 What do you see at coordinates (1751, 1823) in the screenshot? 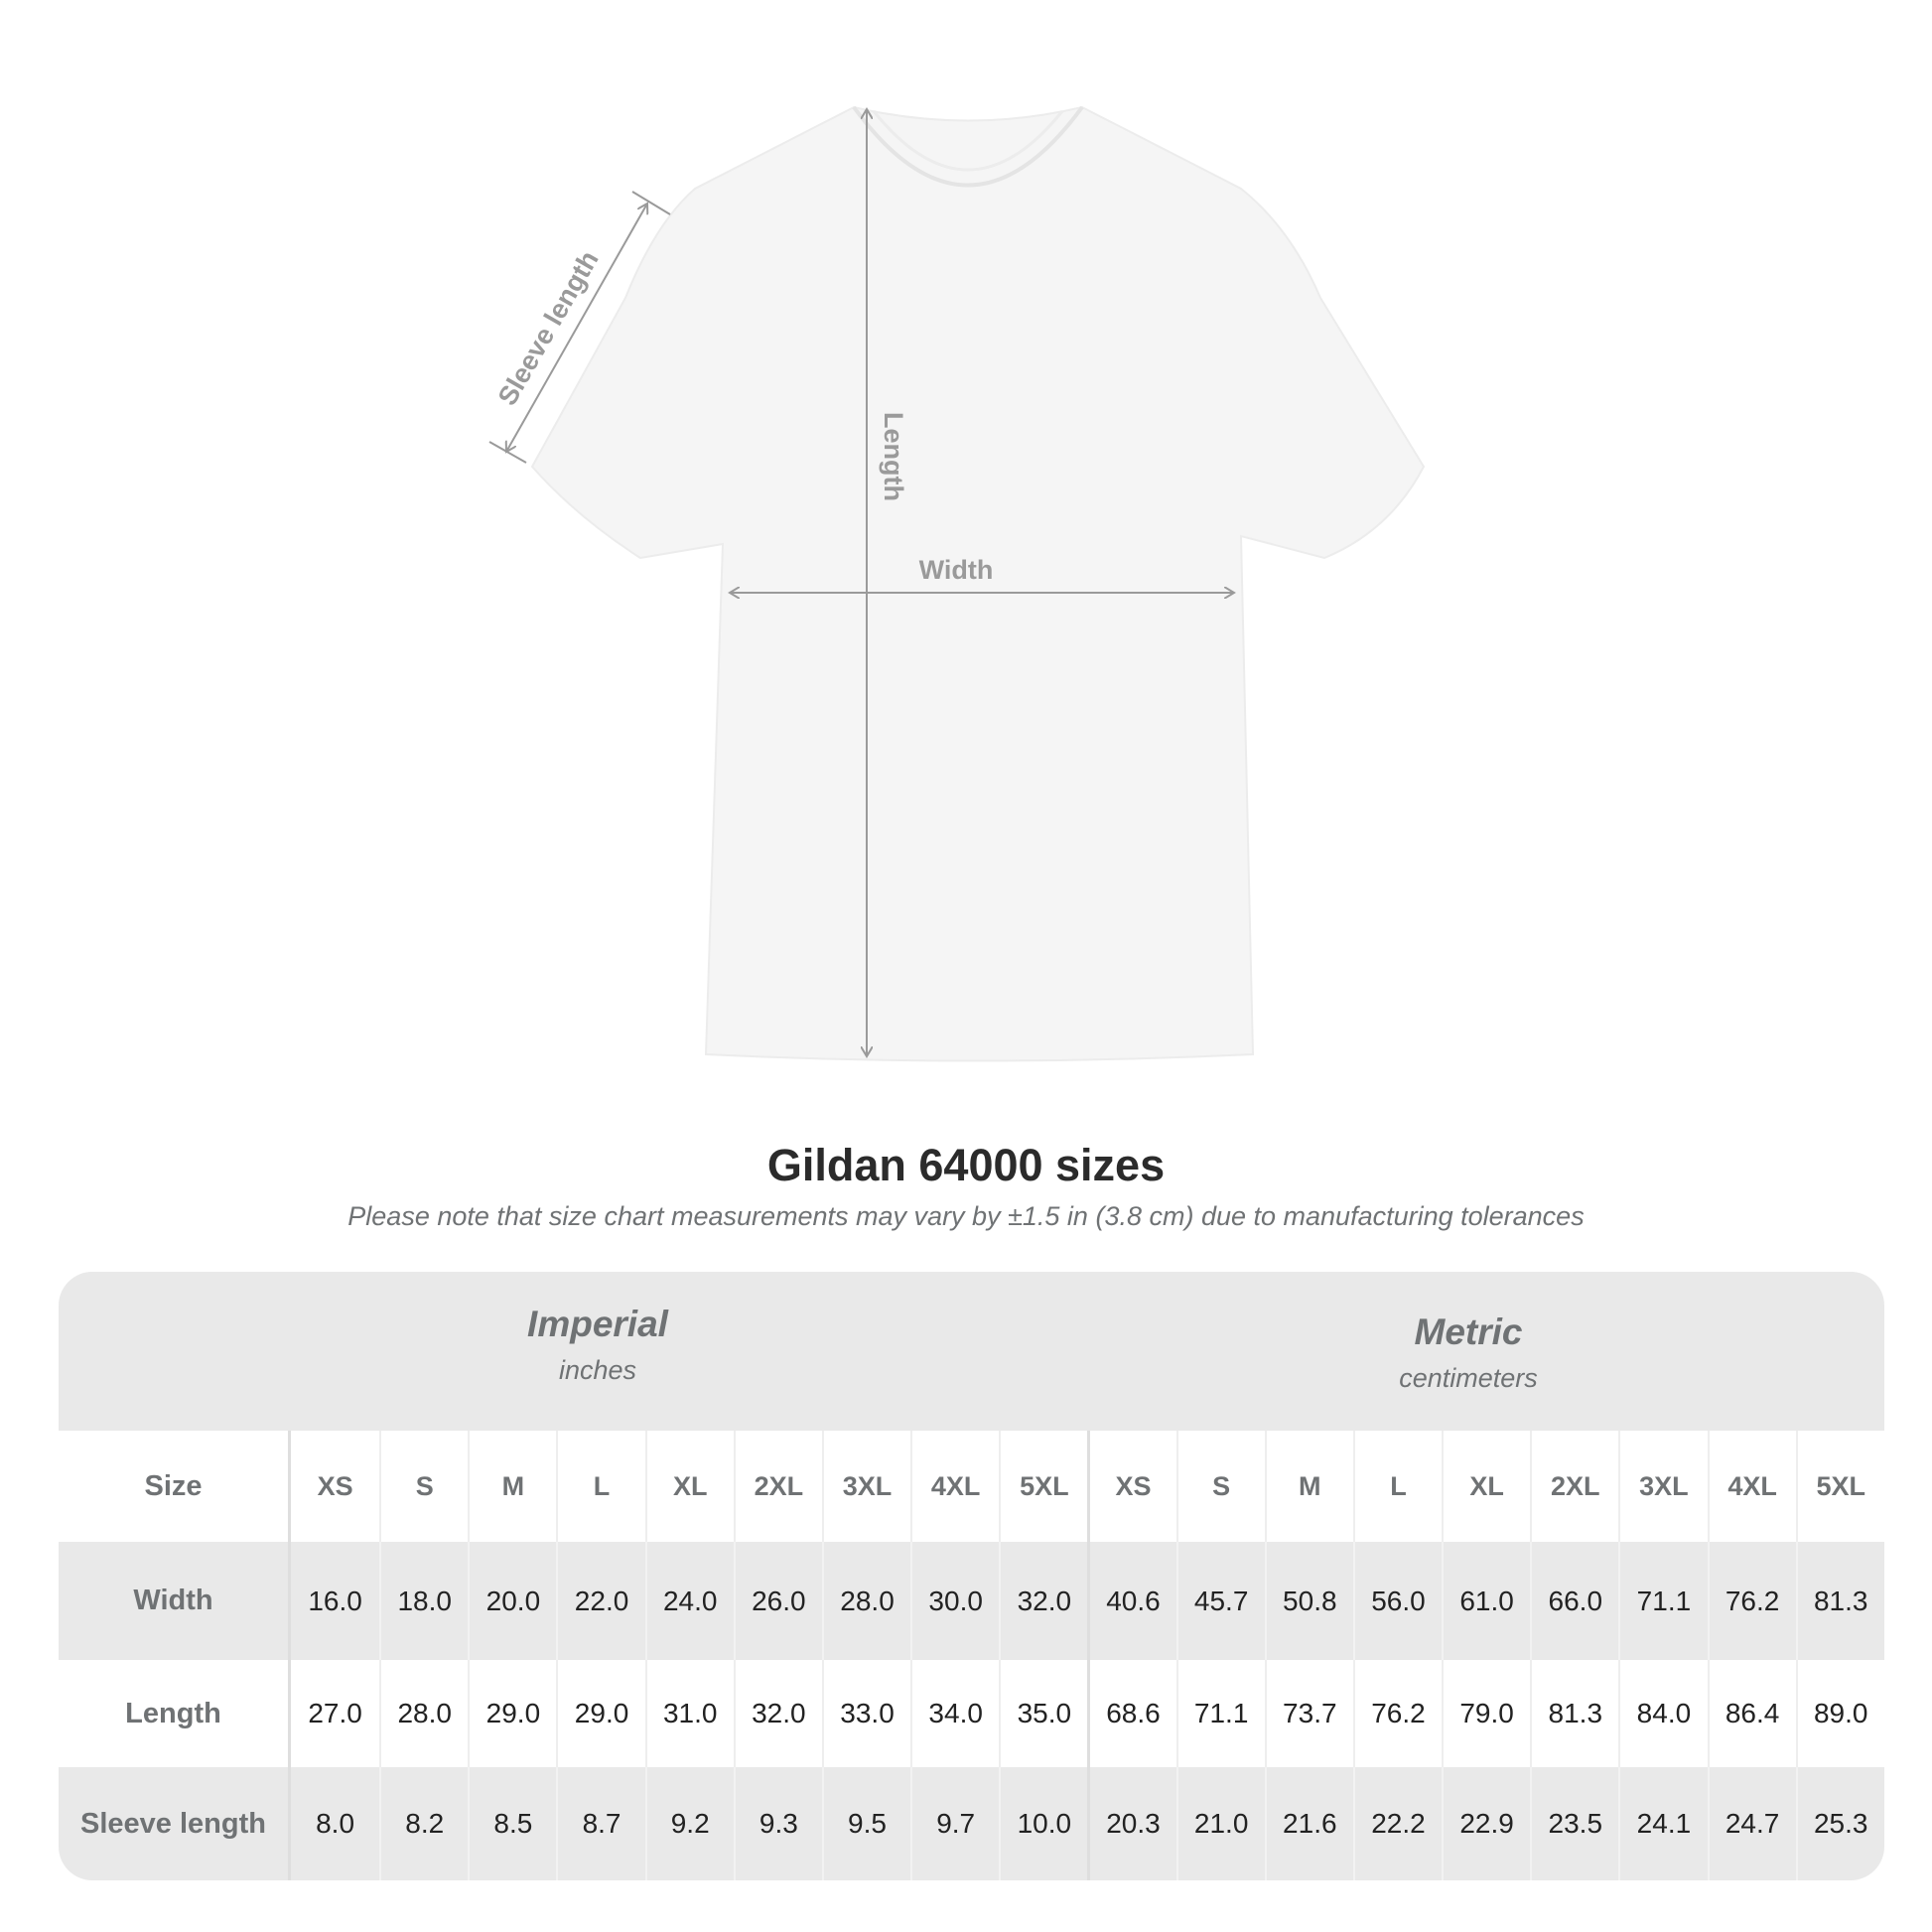
I see `table-cell: 24.7` at bounding box center [1751, 1823].